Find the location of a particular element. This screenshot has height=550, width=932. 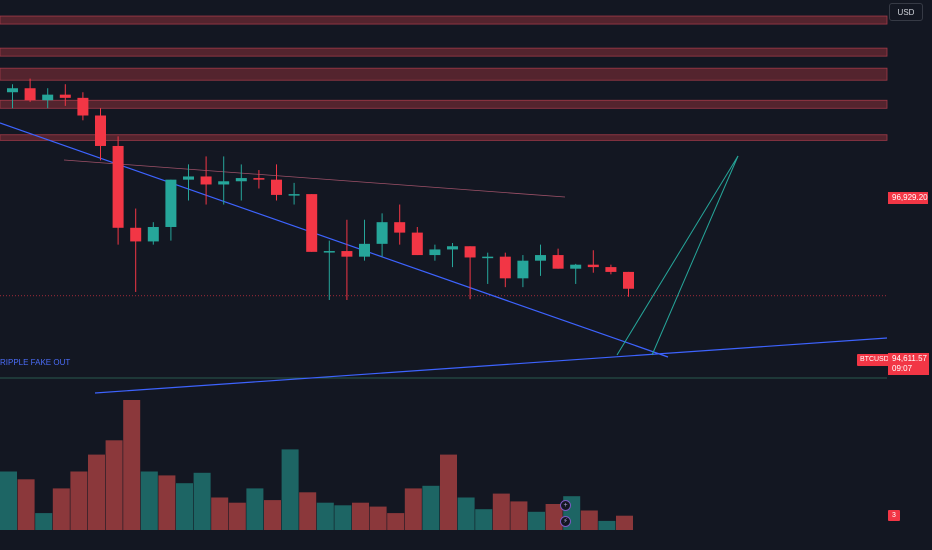

last-price-label: 94,611.57 09:07 is located at coordinates (908, 364).